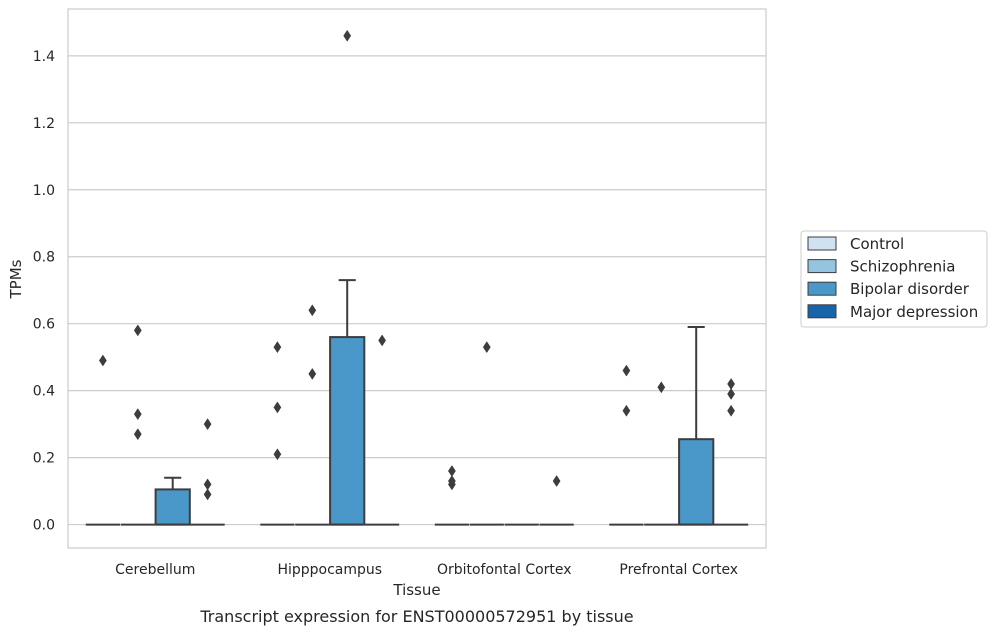  Describe the element at coordinates (44, 191) in the screenshot. I see `y-tick-label: 1.0` at that location.